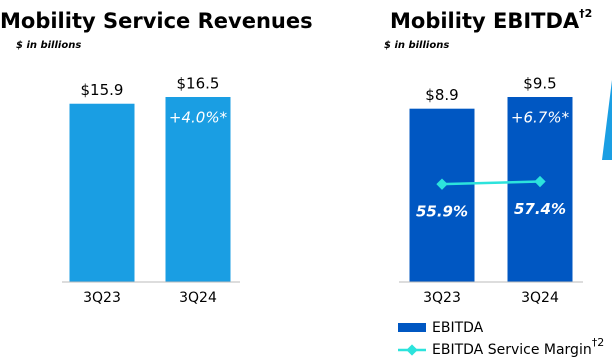 The width and height of the screenshot is (612, 362). I want to click on legend-superscript: †2, so click(598, 342).